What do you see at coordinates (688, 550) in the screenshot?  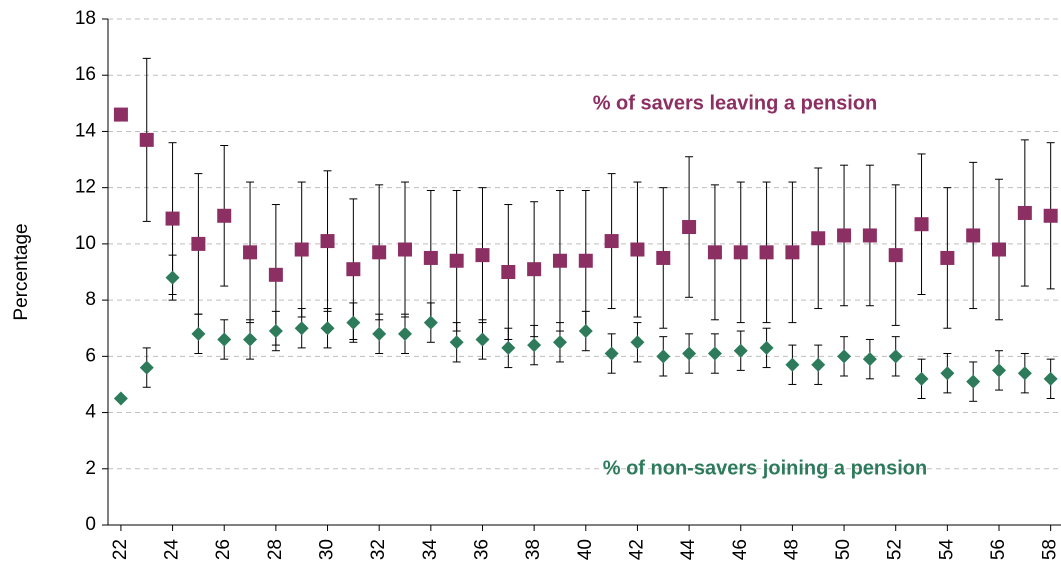 I see `x-tick-label: 44` at bounding box center [688, 550].